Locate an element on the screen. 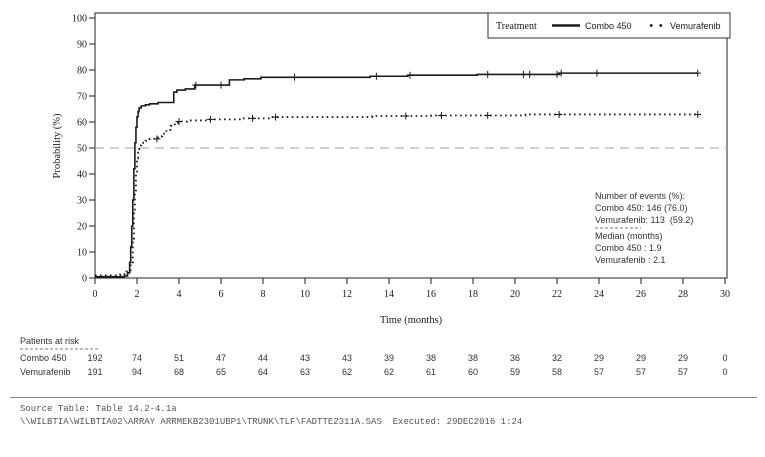  annotation-median-vemurafenib: Vemurafenib : 2.1 is located at coordinates (630, 260).